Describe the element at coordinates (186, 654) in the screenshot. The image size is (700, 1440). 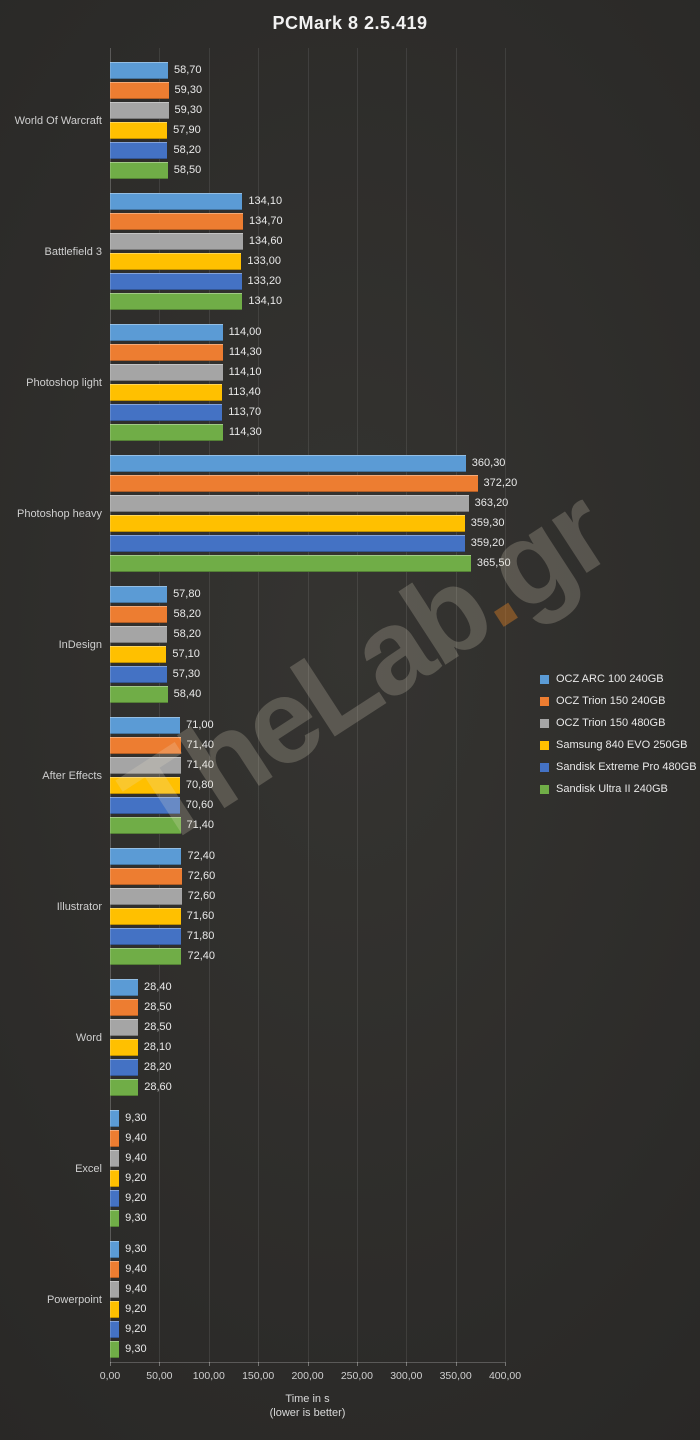
I see `bar-value-label: 57,10` at that location.